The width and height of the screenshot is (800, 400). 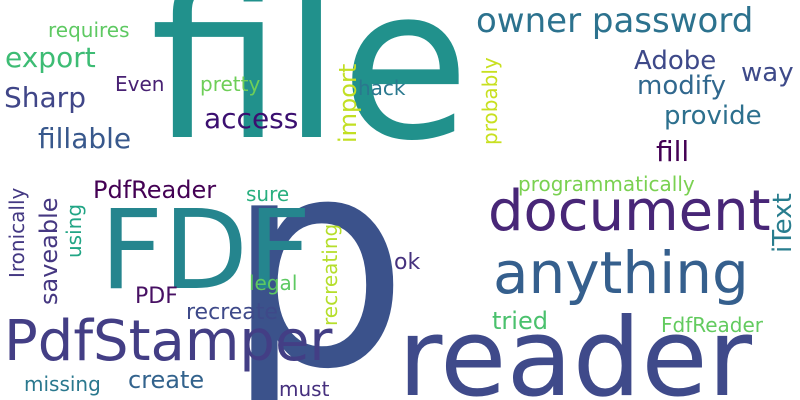 I want to click on word-fdf: FDF, so click(x=206, y=250).